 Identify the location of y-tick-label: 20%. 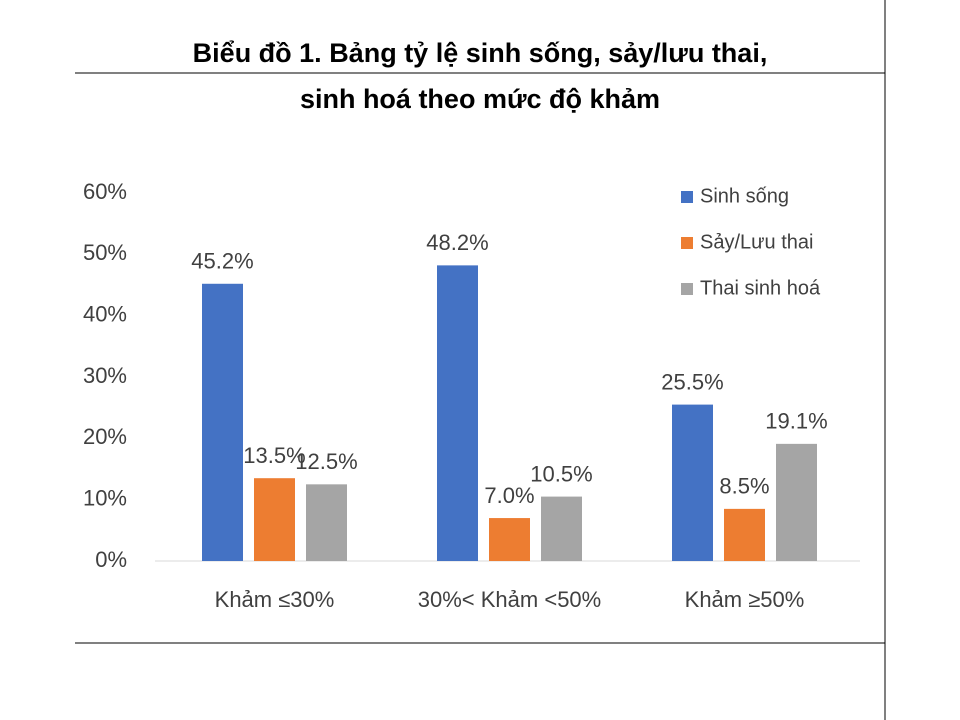
(105, 436).